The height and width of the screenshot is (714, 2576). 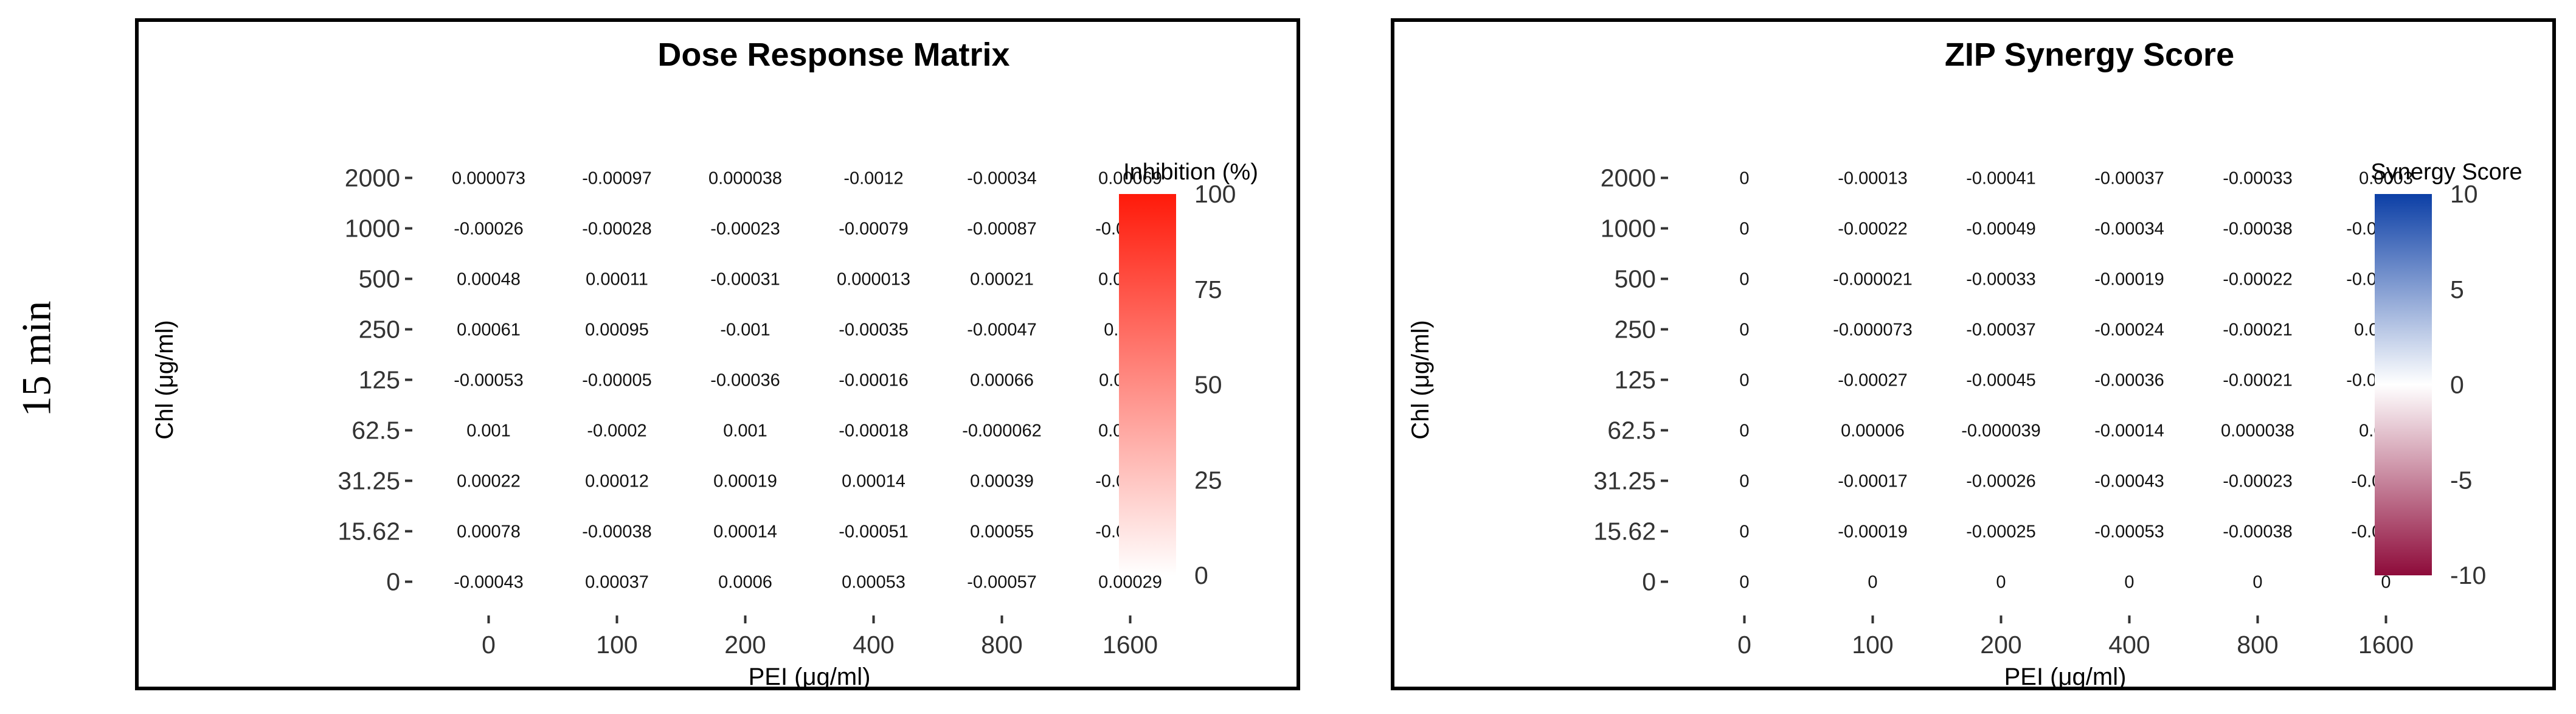 What do you see at coordinates (874, 431) in the screenshot?
I see `cell-value: -0.00018` at bounding box center [874, 431].